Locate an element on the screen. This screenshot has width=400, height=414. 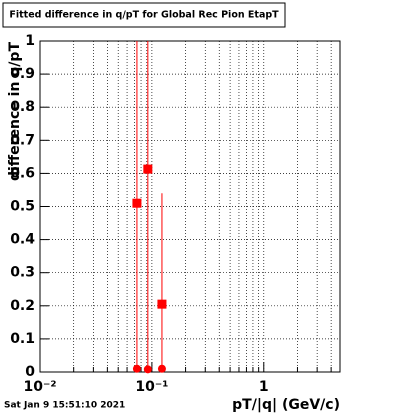
y-tick-label: 0.7 is located at coordinates (22, 140).